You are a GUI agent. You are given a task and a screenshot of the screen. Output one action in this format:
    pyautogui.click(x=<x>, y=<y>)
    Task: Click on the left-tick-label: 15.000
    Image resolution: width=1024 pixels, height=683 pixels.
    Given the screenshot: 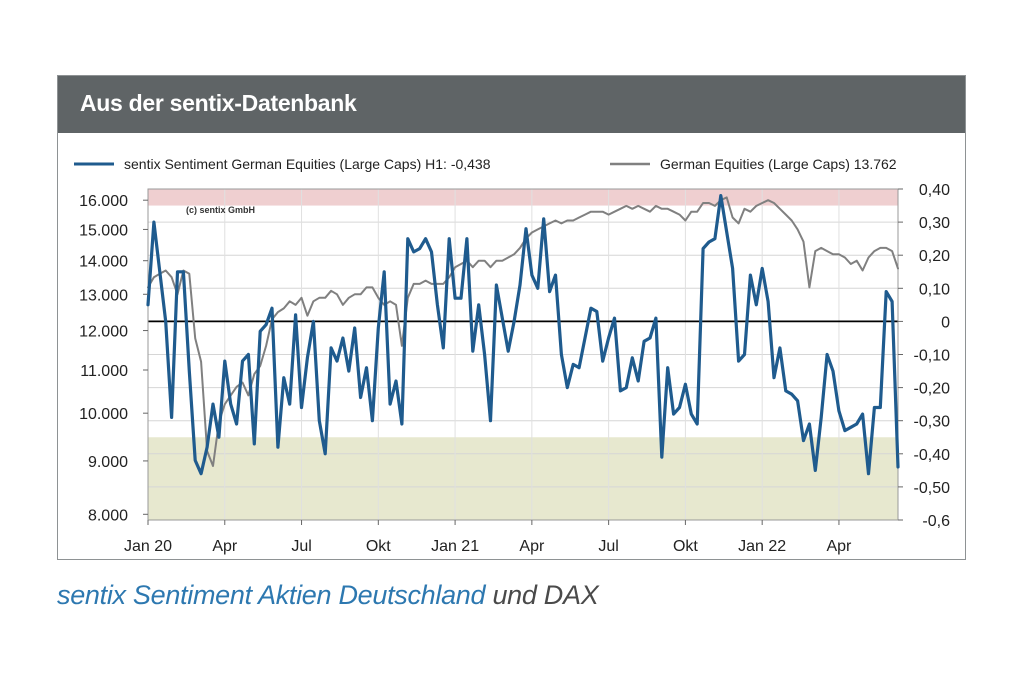 What is the action you would take?
    pyautogui.click(x=103, y=230)
    